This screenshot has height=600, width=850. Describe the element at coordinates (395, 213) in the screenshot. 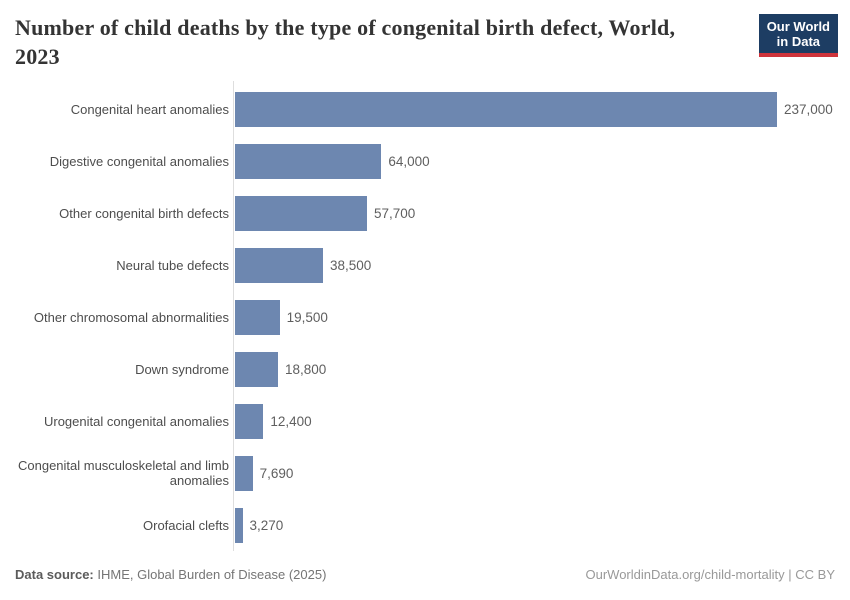

I see `value-label: 57,700` at that location.